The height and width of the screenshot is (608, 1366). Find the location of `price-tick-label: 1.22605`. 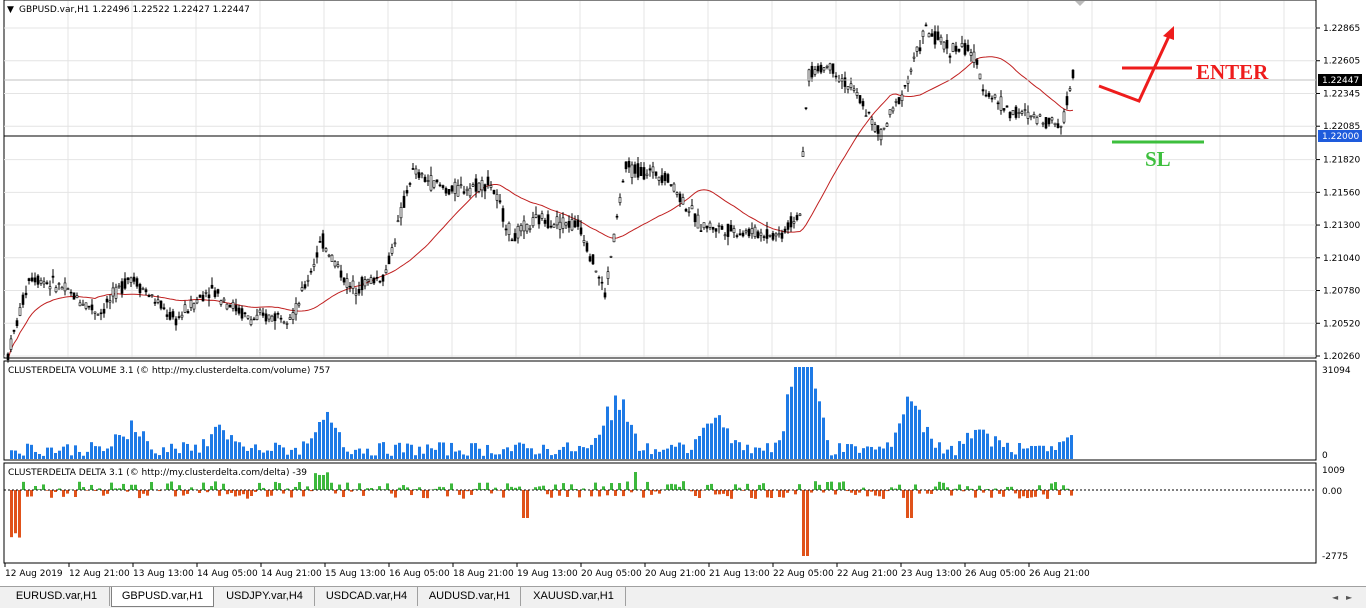

price-tick-label: 1.22605 is located at coordinates (1341, 62).